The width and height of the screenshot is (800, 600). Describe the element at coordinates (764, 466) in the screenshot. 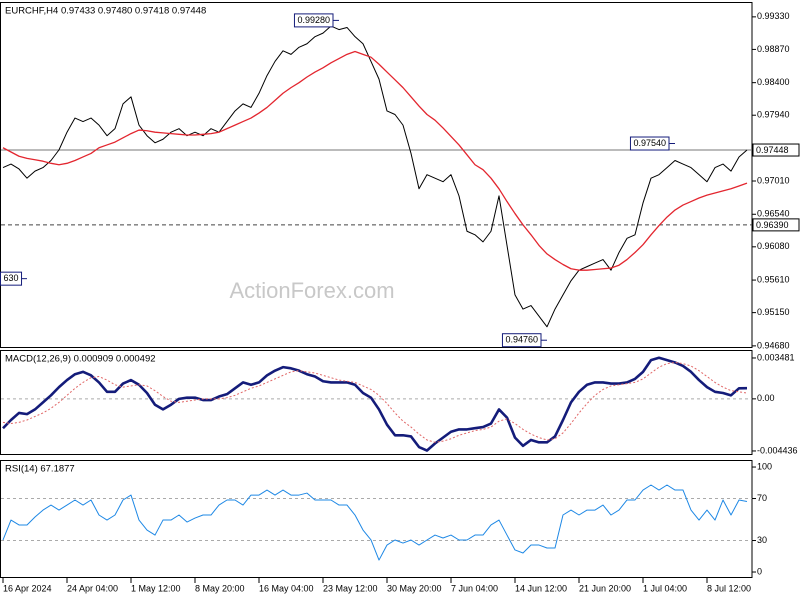

I see `y-tick-label: 100` at that location.